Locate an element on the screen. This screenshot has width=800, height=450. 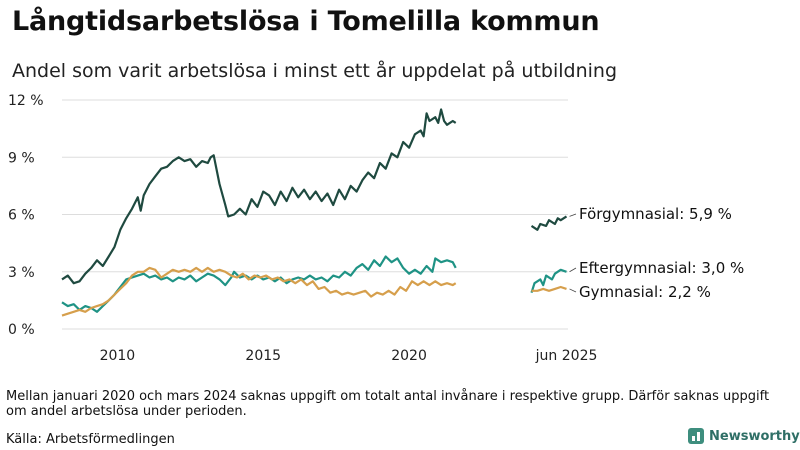
series-line-f-rgymnasial is located at coordinates (549, 223).